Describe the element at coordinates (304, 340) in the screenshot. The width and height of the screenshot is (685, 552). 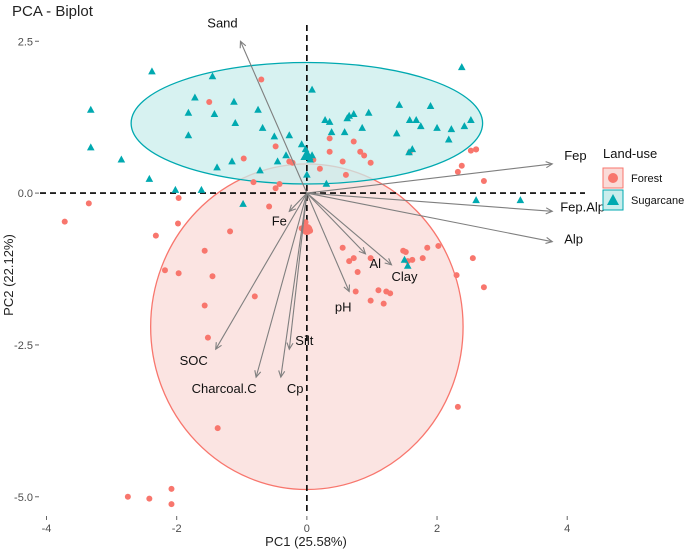
I see `loading-label-silt: Silt` at that location.